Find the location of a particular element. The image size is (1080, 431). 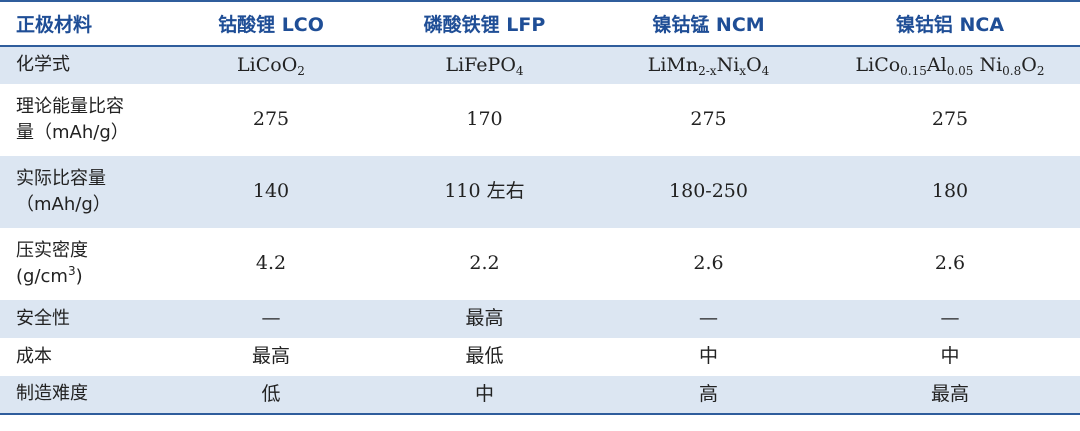

header-ncm: 镍钴锰 NCM is located at coordinates (708, 25).